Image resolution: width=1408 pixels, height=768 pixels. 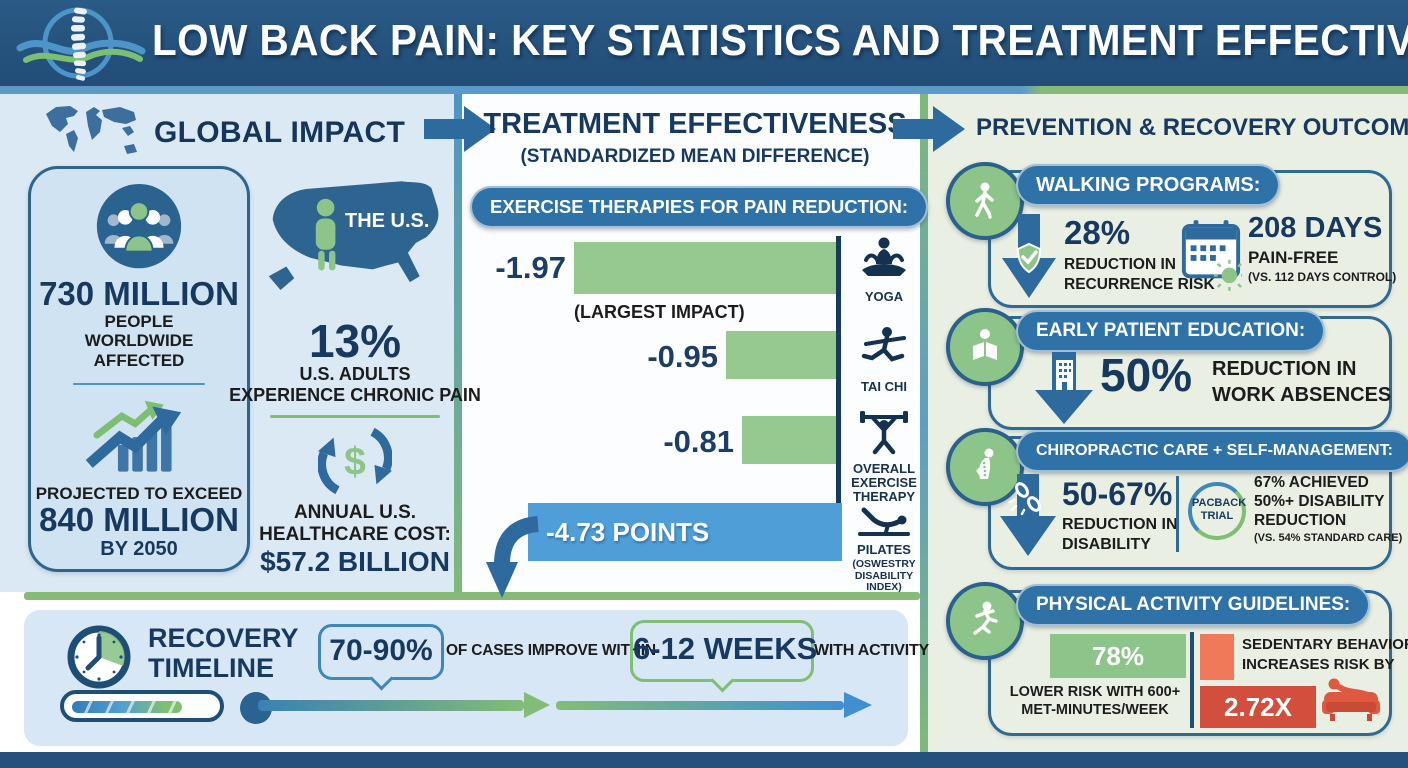 I want to click on recovery-stat-1: 70-90%, so click(x=381, y=650).